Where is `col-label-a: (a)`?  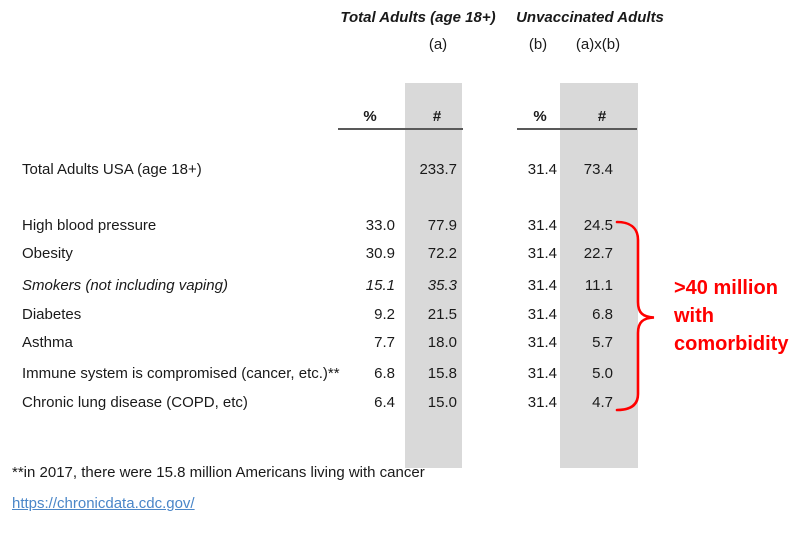 col-label-a: (a) is located at coordinates (438, 44).